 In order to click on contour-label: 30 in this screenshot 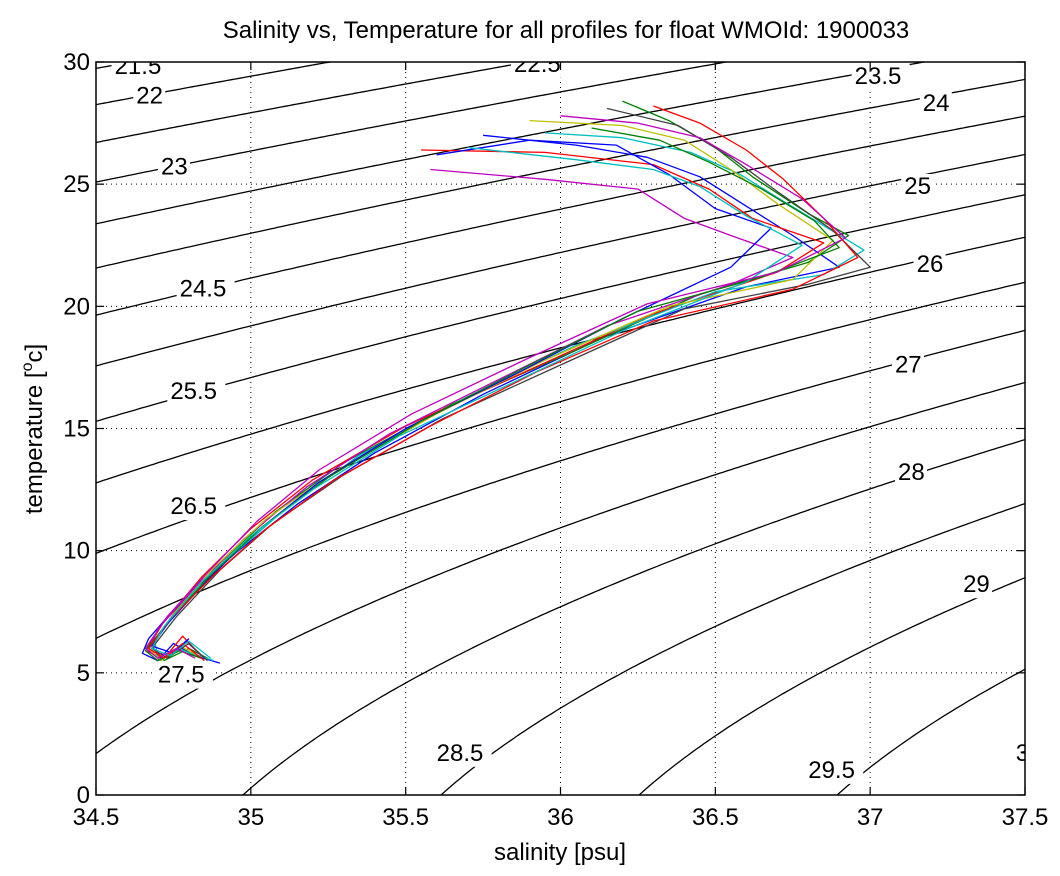, I will do `click(1029, 753)`.